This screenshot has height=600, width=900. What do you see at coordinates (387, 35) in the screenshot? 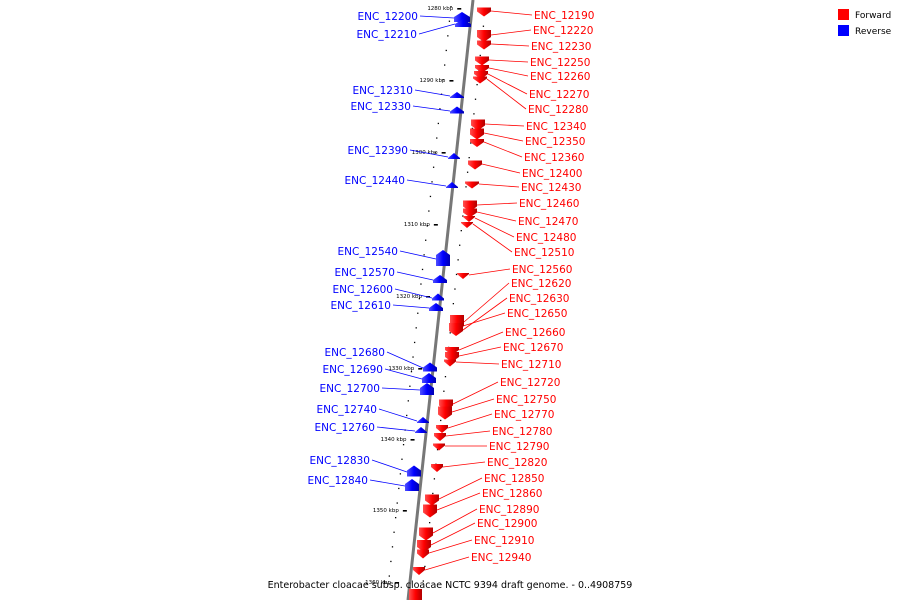
I see `reverse-gene-label: ENC_12210` at bounding box center [387, 35].